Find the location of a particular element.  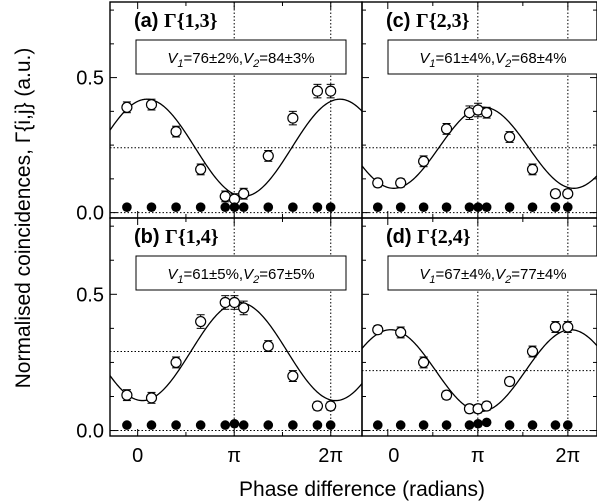

panel-gamma-label: Γ{1,3} is located at coordinates (191, 21).